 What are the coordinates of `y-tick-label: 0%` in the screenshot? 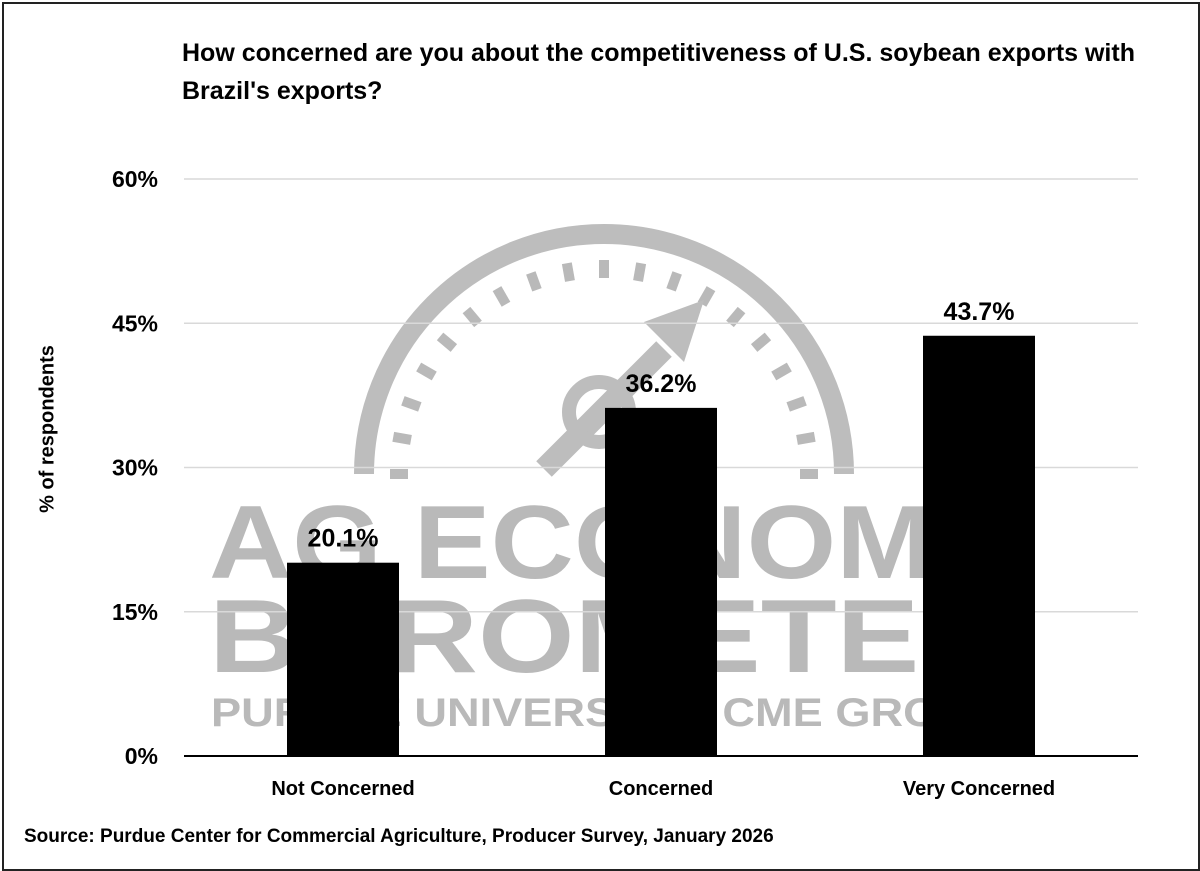 It's located at (141, 756).